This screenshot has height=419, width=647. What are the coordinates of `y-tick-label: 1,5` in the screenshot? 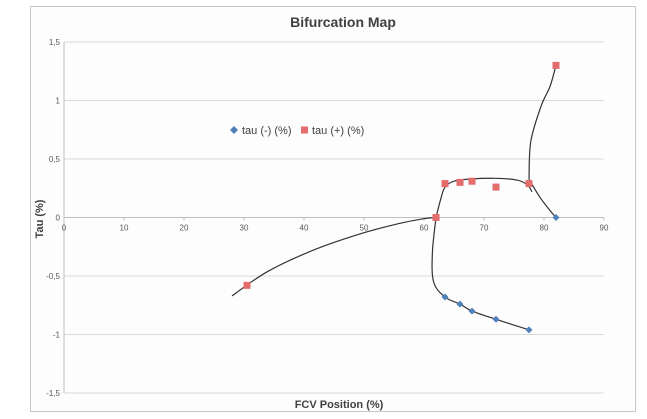 It's located at (55, 42).